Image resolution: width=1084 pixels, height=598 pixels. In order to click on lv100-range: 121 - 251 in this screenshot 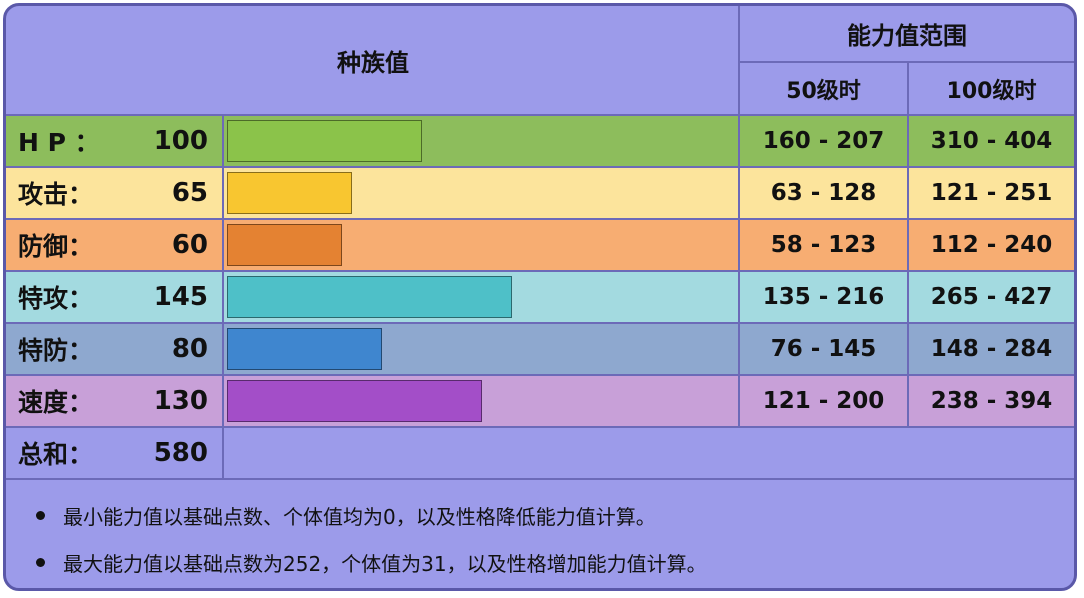, I will do `click(991, 193)`.